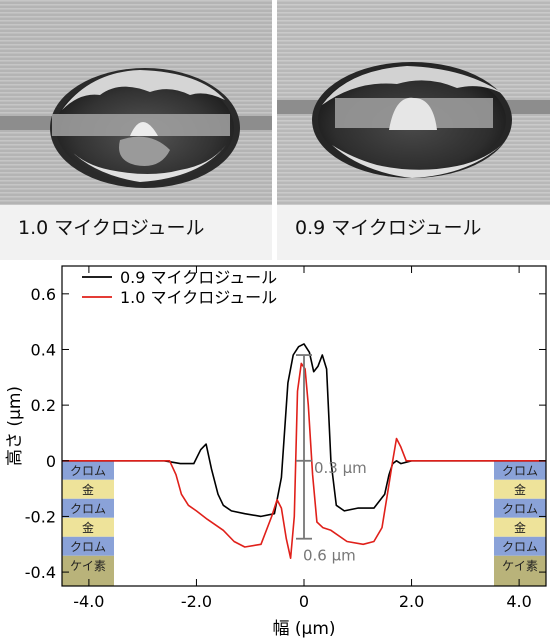 This screenshot has width=550, height=643. Describe the element at coordinates (51, 461) in the screenshot. I see `y-tick-label: 0` at that location.